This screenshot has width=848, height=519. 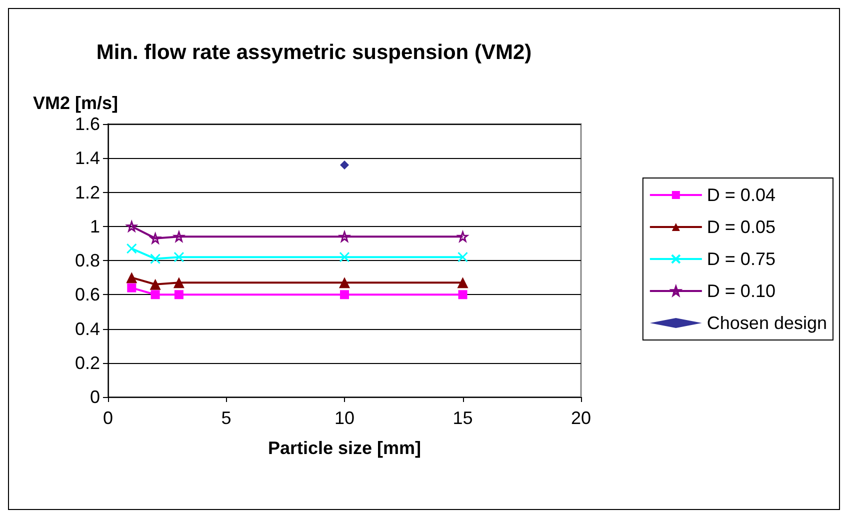 What do you see at coordinates (314, 52) in the screenshot?
I see `chart-title: Min. flow rate assymetric suspension (VM2)` at bounding box center [314, 52].